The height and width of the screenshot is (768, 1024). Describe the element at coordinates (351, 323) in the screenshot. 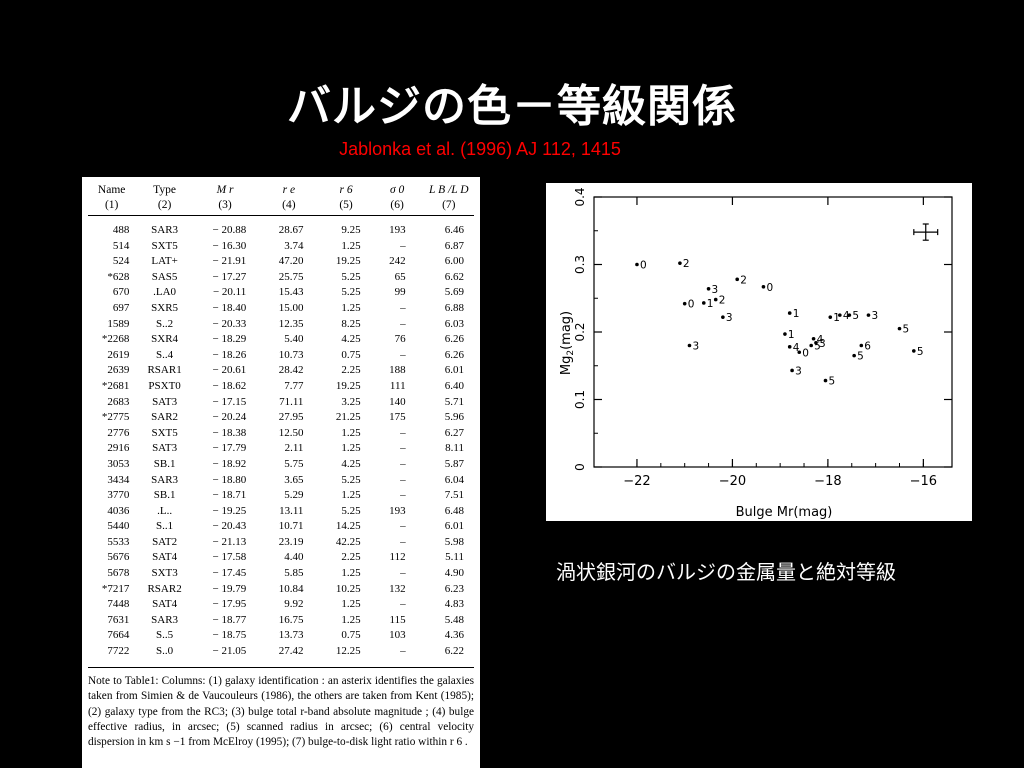

I see `cell-r6: 8.25` at that location.